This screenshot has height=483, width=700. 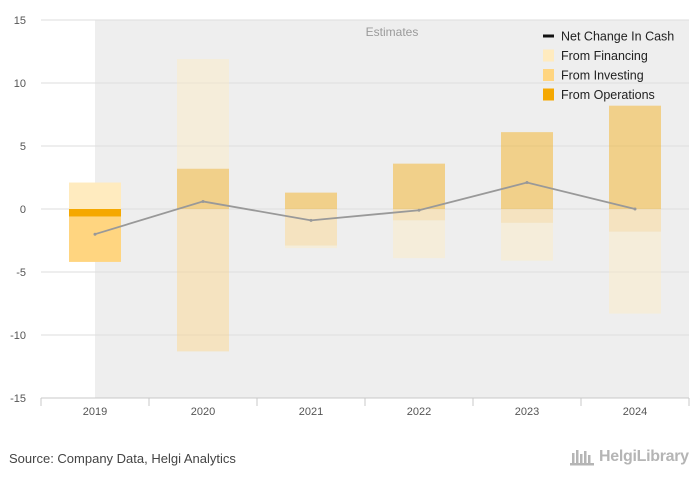 What do you see at coordinates (608, 95) in the screenshot?
I see `legend-label: From Operations` at bounding box center [608, 95].